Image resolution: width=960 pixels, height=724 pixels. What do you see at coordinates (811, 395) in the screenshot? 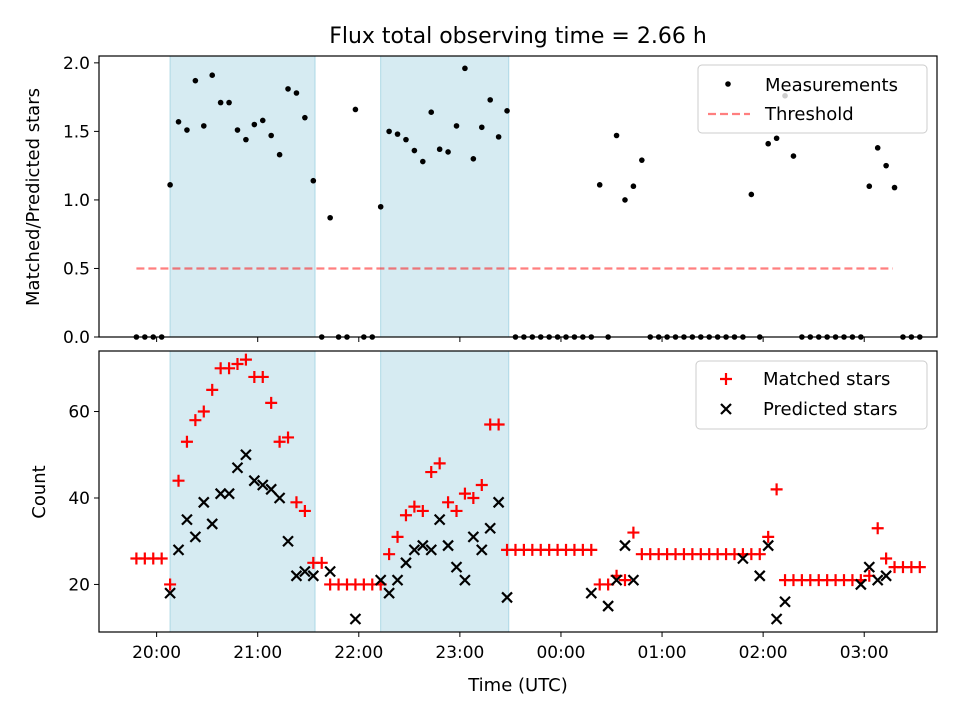
I see `count-legend-box` at bounding box center [811, 395].